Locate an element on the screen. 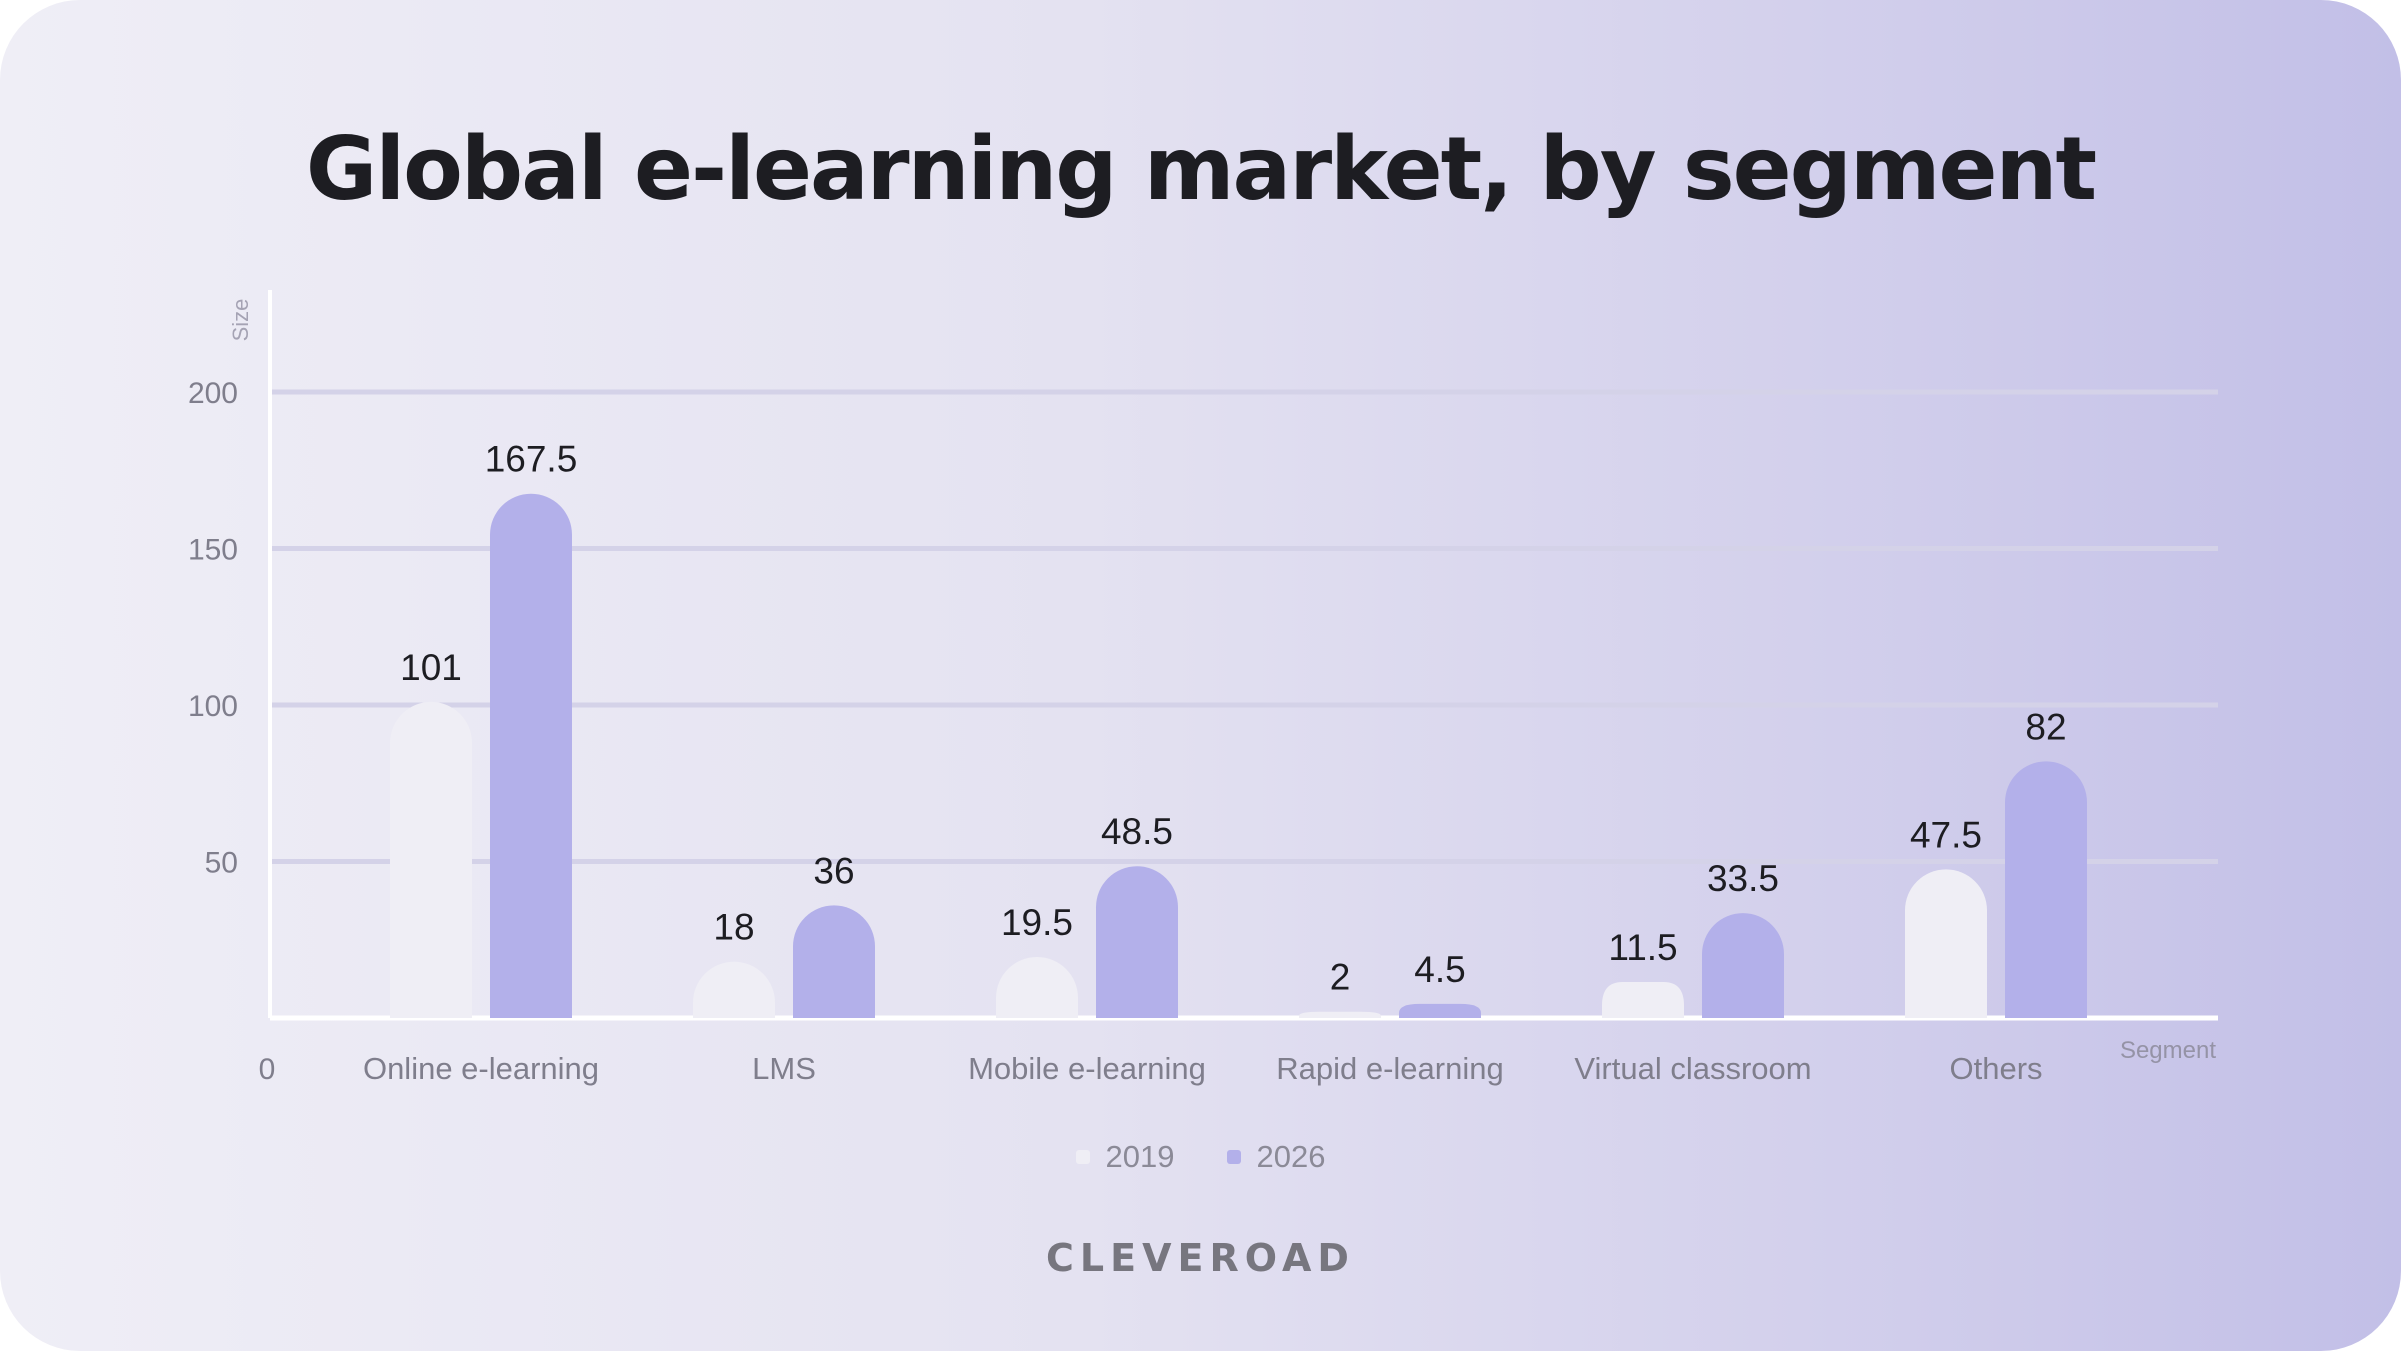  y-tick-label: 200 is located at coordinates (213, 393).